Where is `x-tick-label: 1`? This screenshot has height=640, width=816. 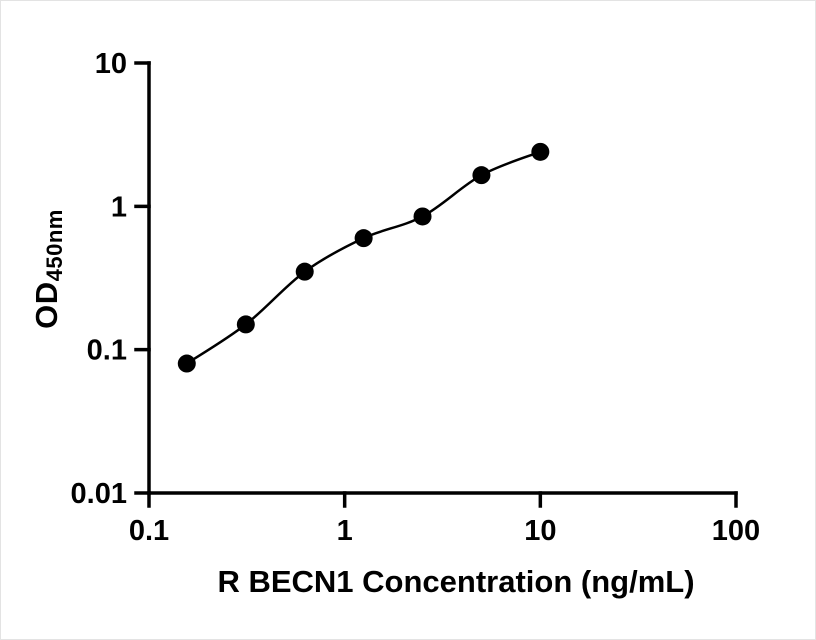 x-tick-label: 1 is located at coordinates (345, 531).